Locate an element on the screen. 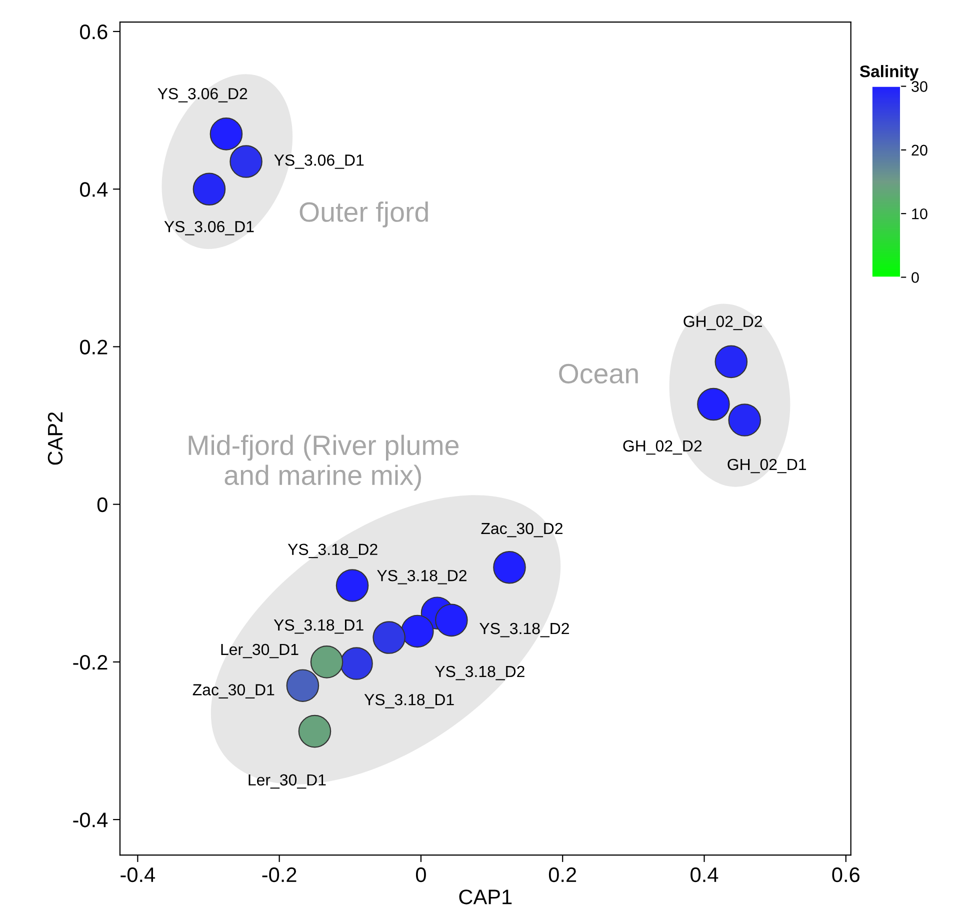 This screenshot has height=918, width=956. x-tick-label: 0.6 is located at coordinates (846, 874).